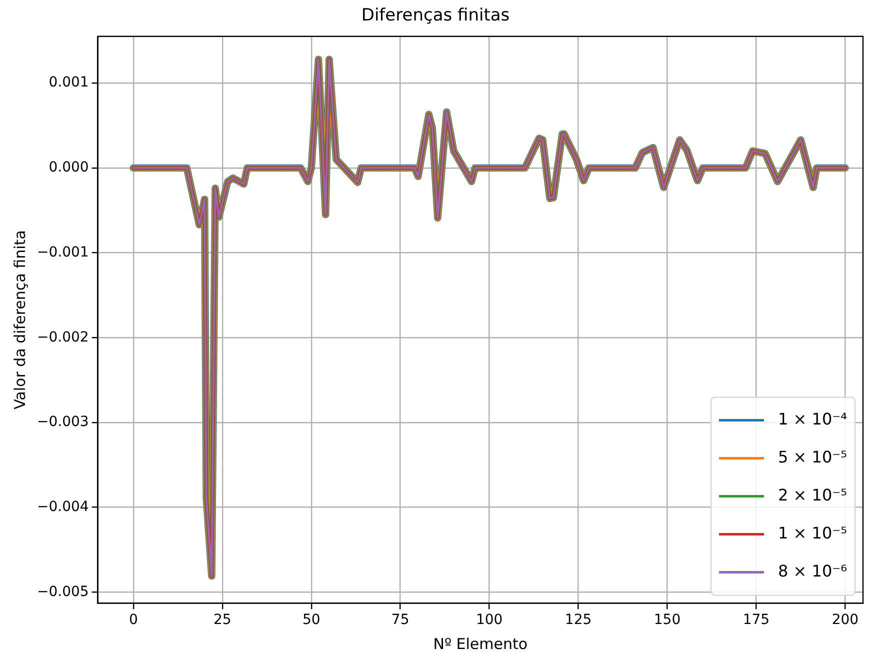 The image size is (873, 664). I want to click on y-tick-label: −0.003, so click(62, 422).